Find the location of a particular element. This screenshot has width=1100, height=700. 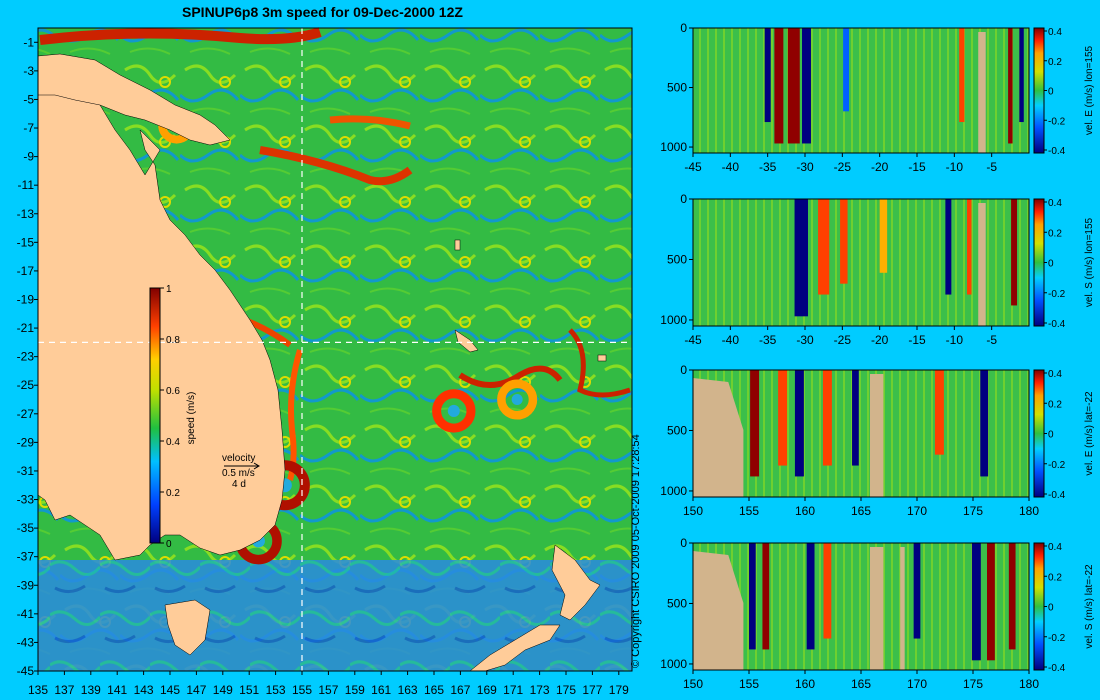

map-y-tick-label: -11 is located at coordinates (26, 185).